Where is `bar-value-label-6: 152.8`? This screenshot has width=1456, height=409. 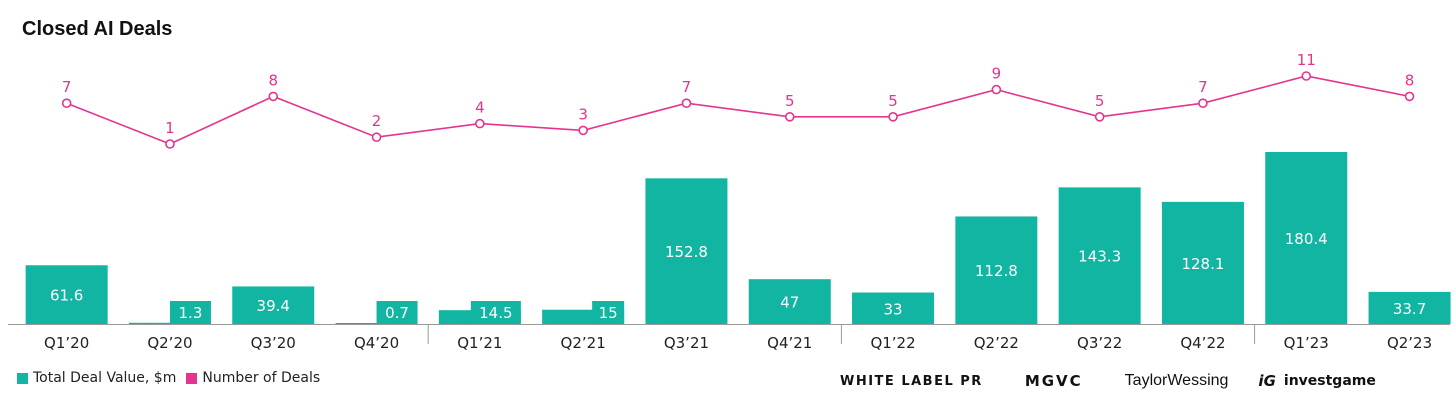
bar-value-label-6: 152.8 is located at coordinates (686, 252).